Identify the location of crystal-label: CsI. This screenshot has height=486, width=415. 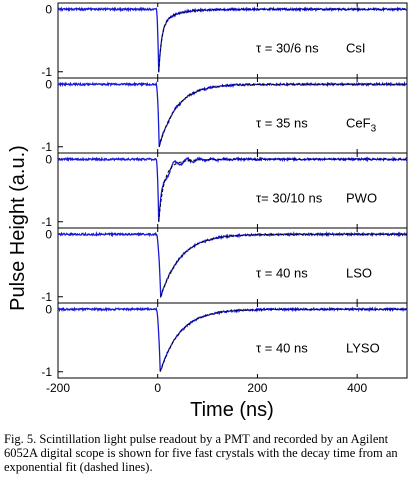
(356, 48).